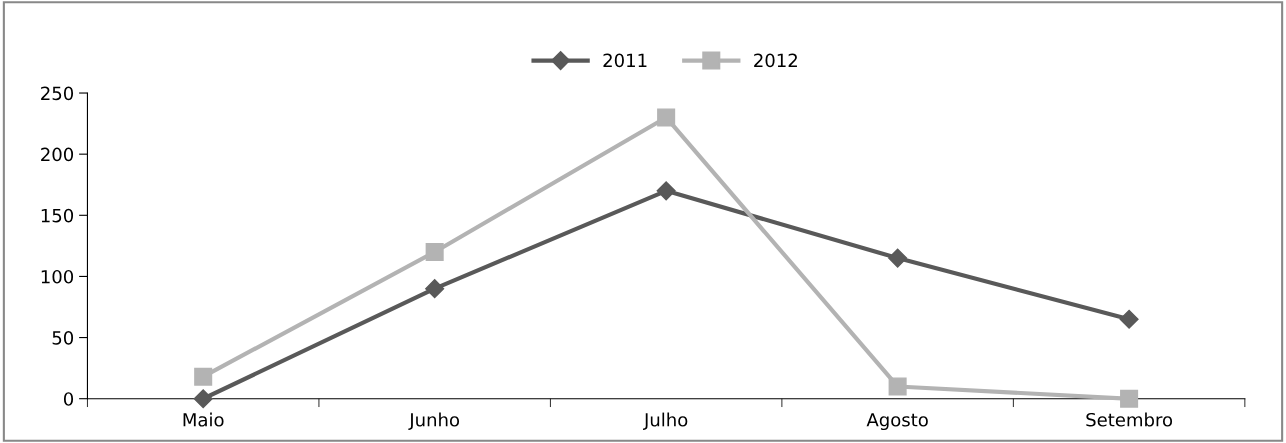 The width and height of the screenshot is (1286, 443). What do you see at coordinates (897, 422) in the screenshot?
I see `x-tick-label: Agosto` at bounding box center [897, 422].